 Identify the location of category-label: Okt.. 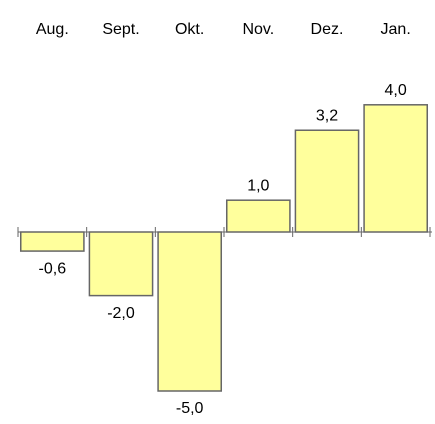
(189, 29).